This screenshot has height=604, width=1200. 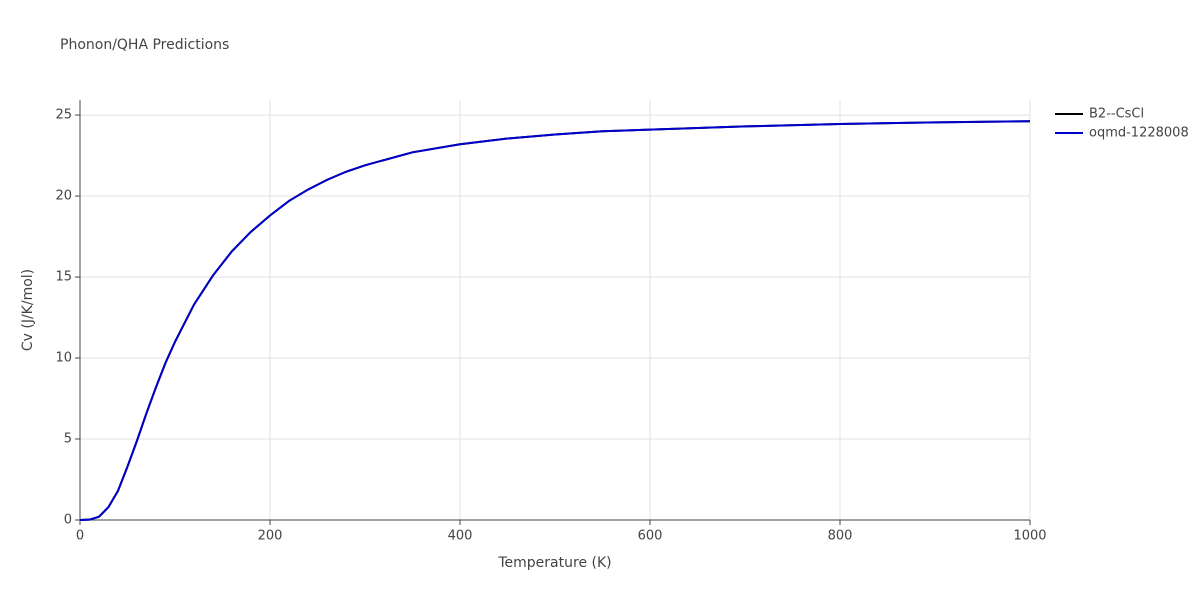 What do you see at coordinates (63, 115) in the screenshot?
I see `y-tick-label: 25` at bounding box center [63, 115].